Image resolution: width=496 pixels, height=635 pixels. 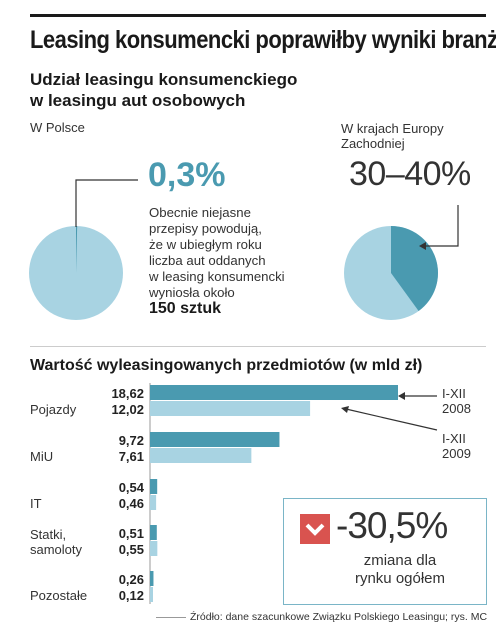 What do you see at coordinates (48, 534) in the screenshot?
I see `category-label-line: Statki,` at bounding box center [48, 534].